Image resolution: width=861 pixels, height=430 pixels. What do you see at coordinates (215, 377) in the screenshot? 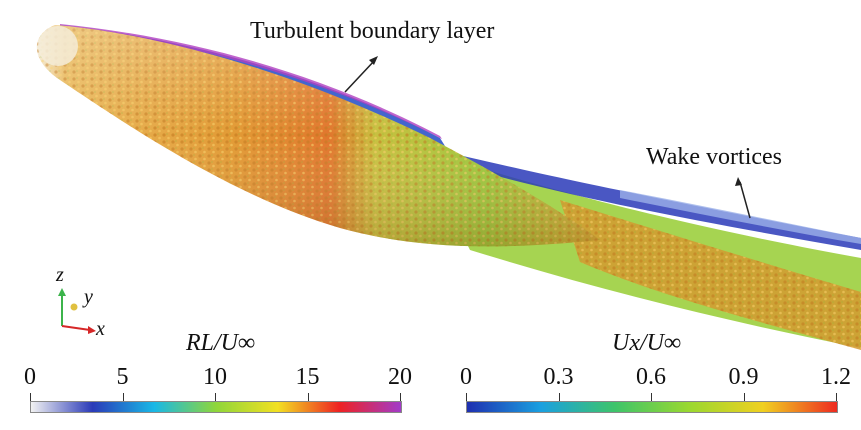
I see `colorbar-left-tick-label: 10` at bounding box center [215, 377].